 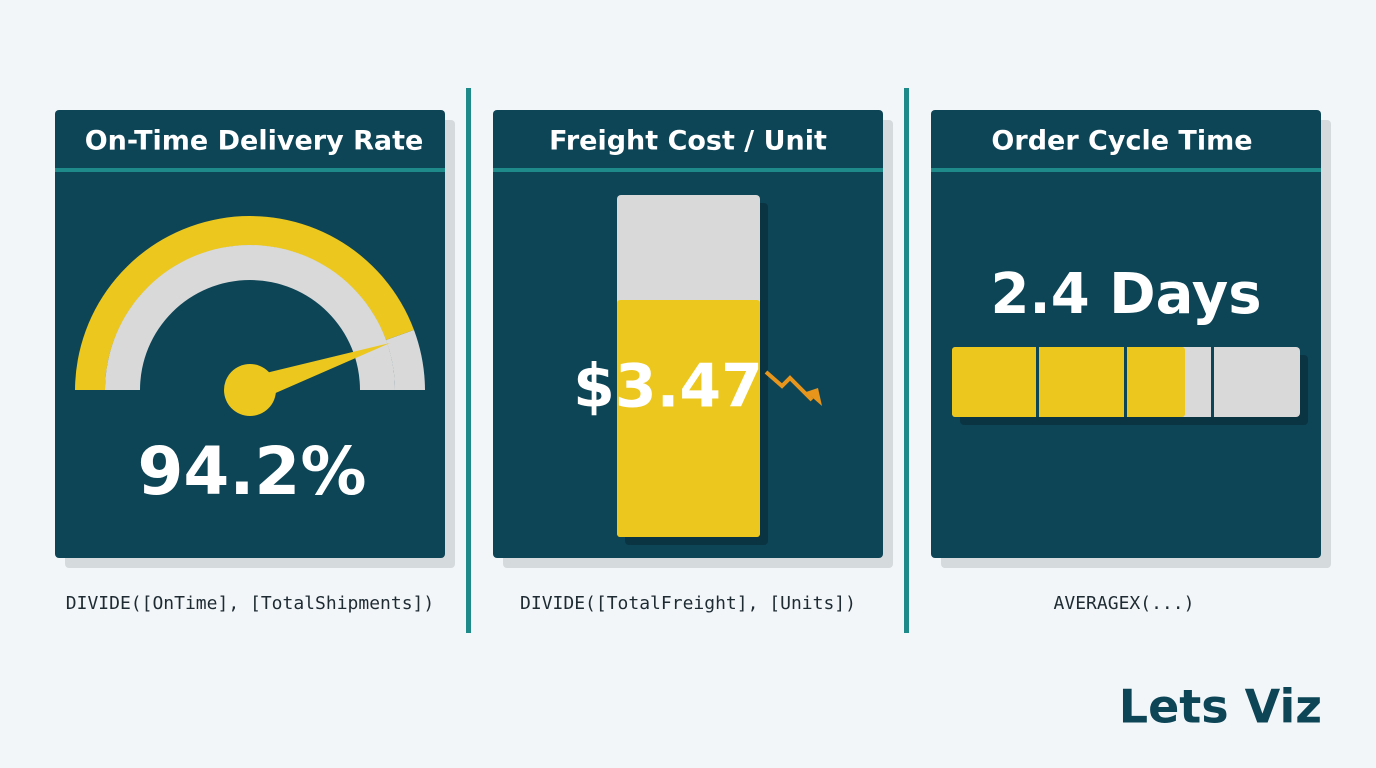 I want to click on card-title: Order Cycle Time, so click(x=1121, y=141).